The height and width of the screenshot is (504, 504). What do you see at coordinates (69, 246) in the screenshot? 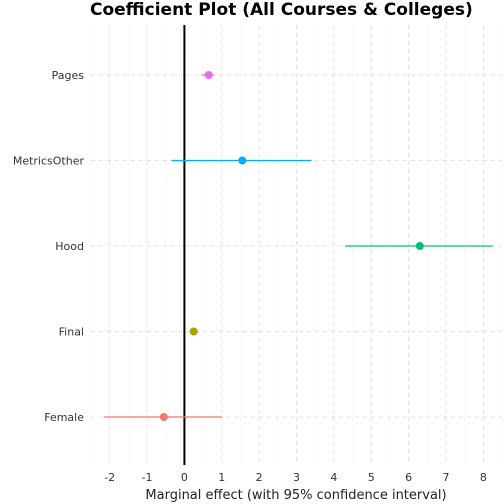
I see `y-tick-label: Hood` at bounding box center [69, 246].